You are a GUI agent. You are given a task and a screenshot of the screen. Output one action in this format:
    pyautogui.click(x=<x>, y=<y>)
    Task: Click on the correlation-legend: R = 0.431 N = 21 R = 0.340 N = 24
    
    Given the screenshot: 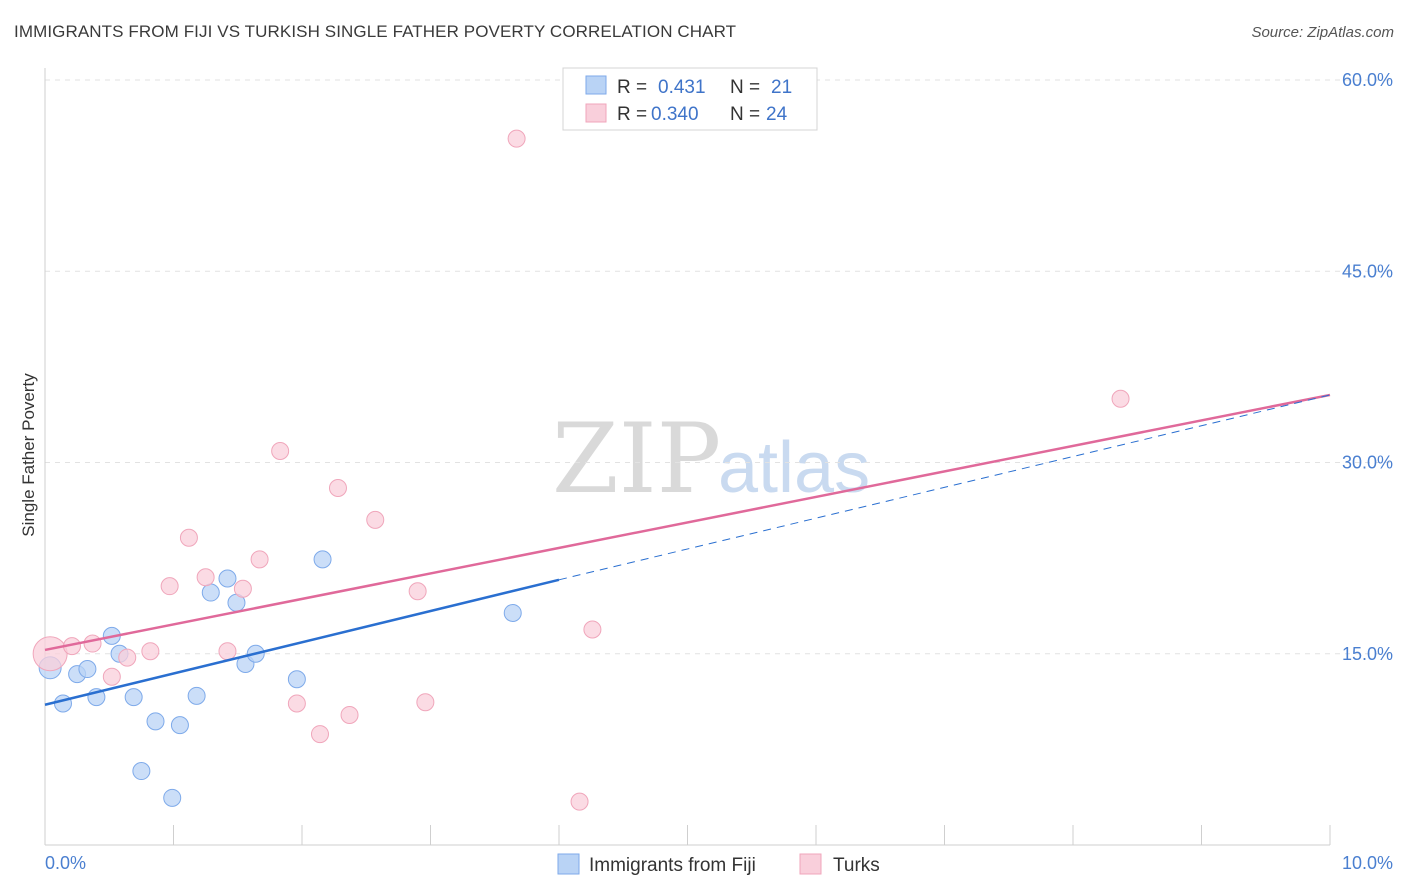 What is the action you would take?
    pyautogui.click(x=690, y=99)
    